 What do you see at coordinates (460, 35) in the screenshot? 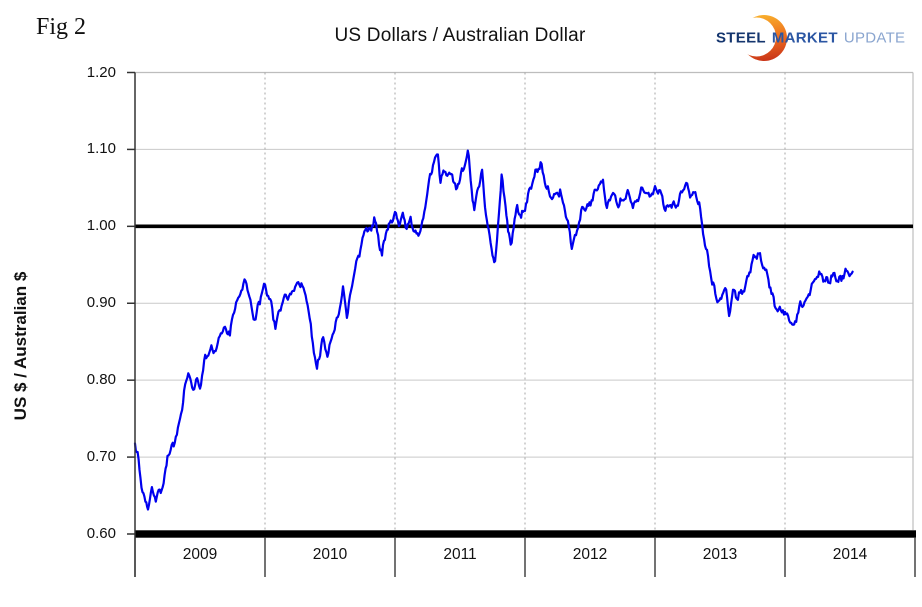
I see `chart-title: US Dollars / Australian Dollar` at bounding box center [460, 35].